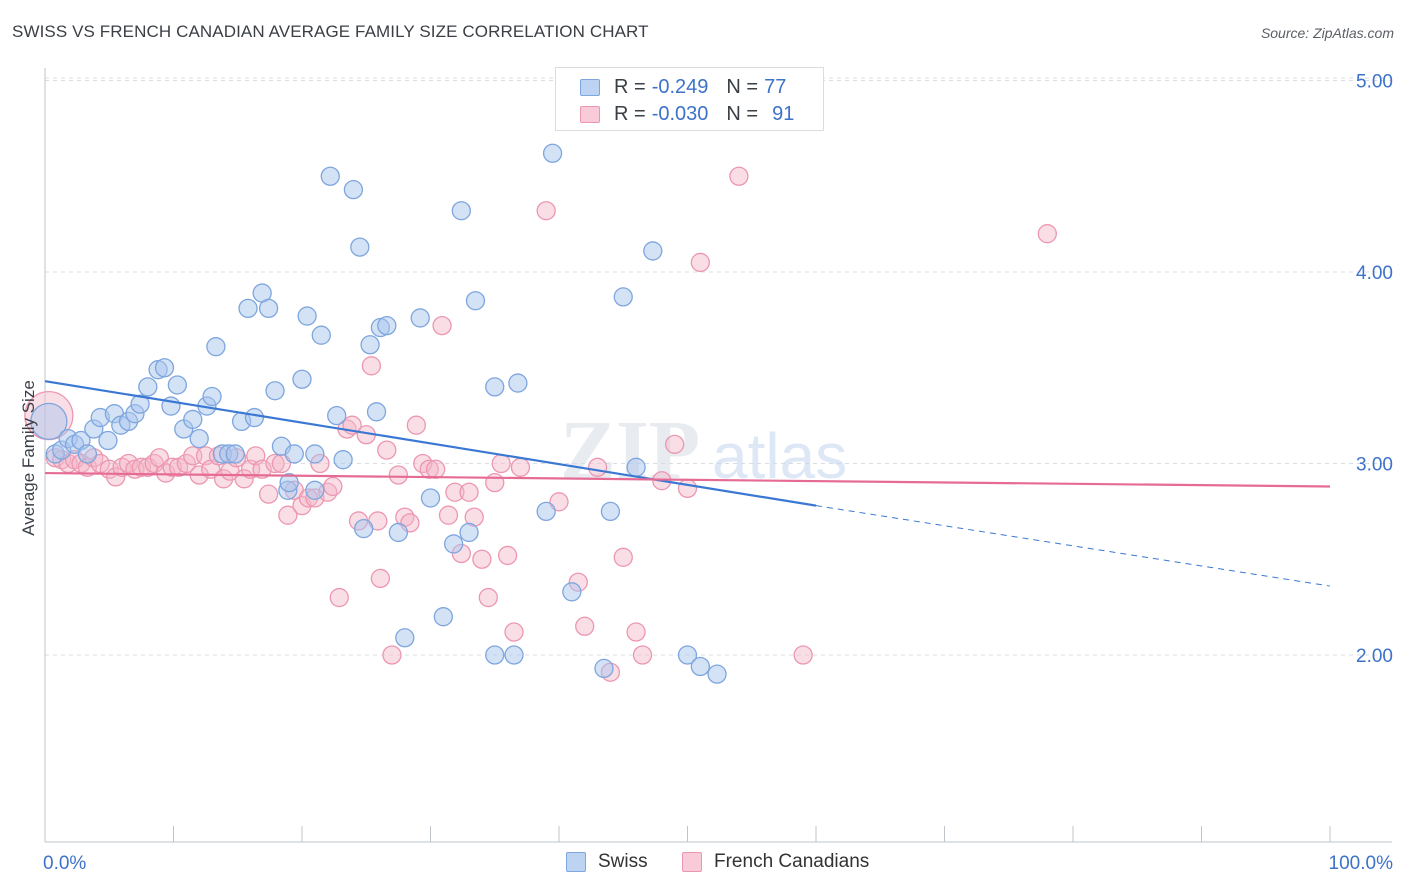  Describe the element at coordinates (687, 114) in the screenshot. I see `legend-row-french: R = -0.030 N = 91` at that location.